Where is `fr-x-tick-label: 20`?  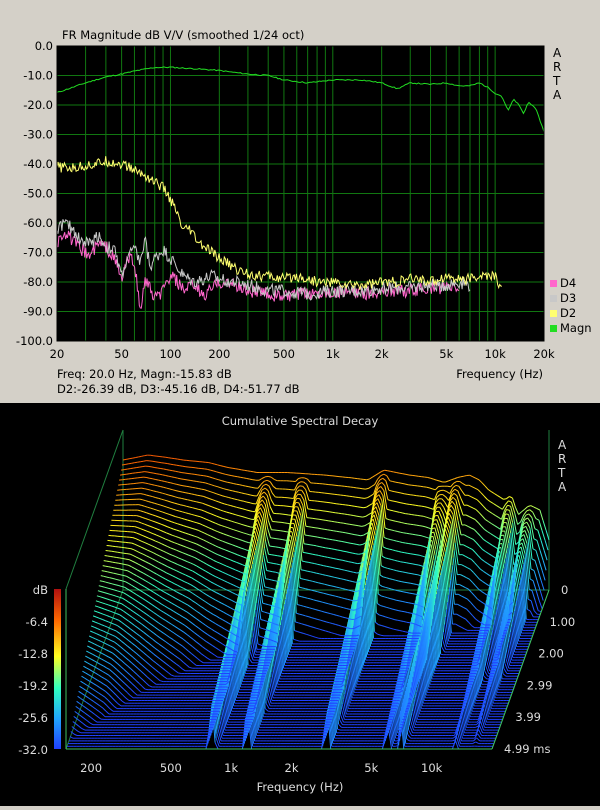 fr-x-tick-label: 20 is located at coordinates (57, 354).